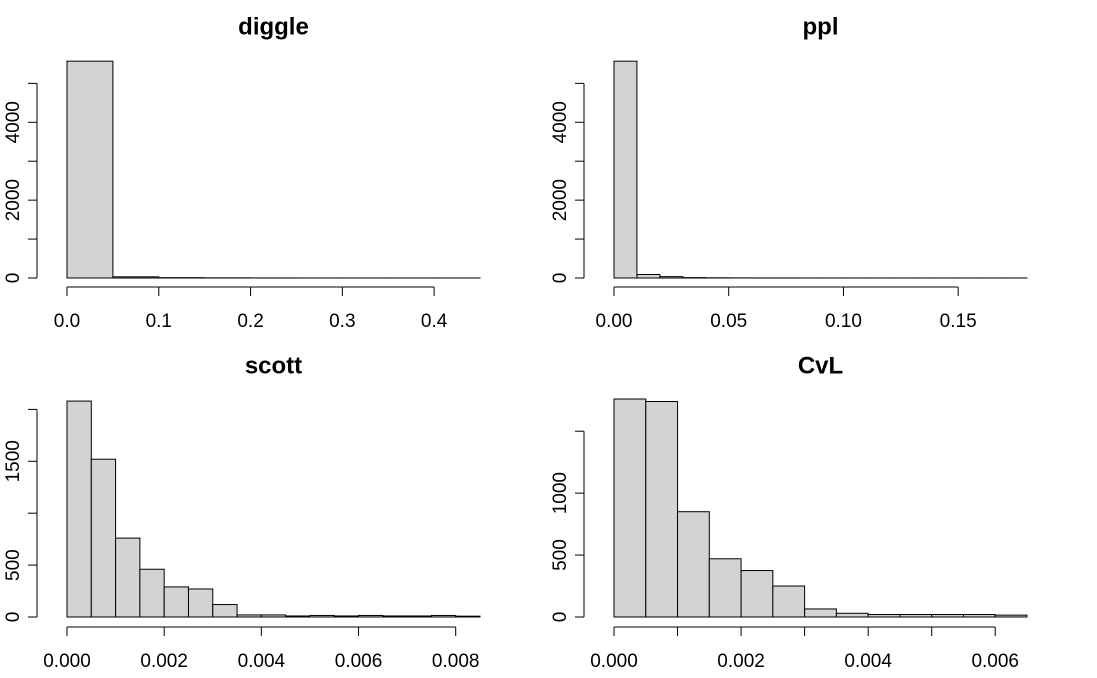 The image size is (1097, 678). What do you see at coordinates (843, 321) in the screenshot?
I see `x-tick-label: 0.10` at bounding box center [843, 321].